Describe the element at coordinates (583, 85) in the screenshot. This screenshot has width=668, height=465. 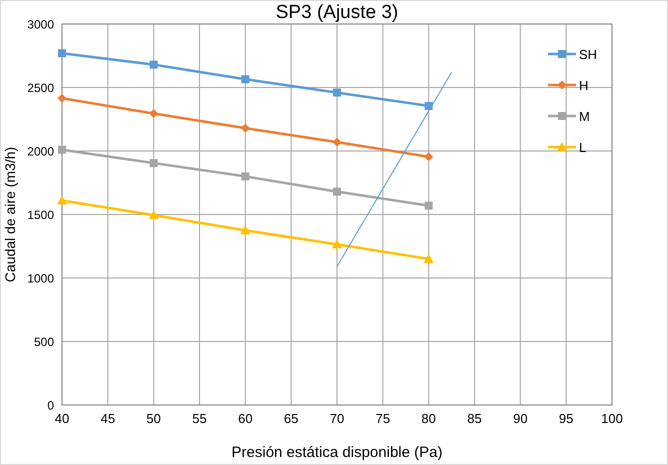
I see `legend-label: H` at that location.